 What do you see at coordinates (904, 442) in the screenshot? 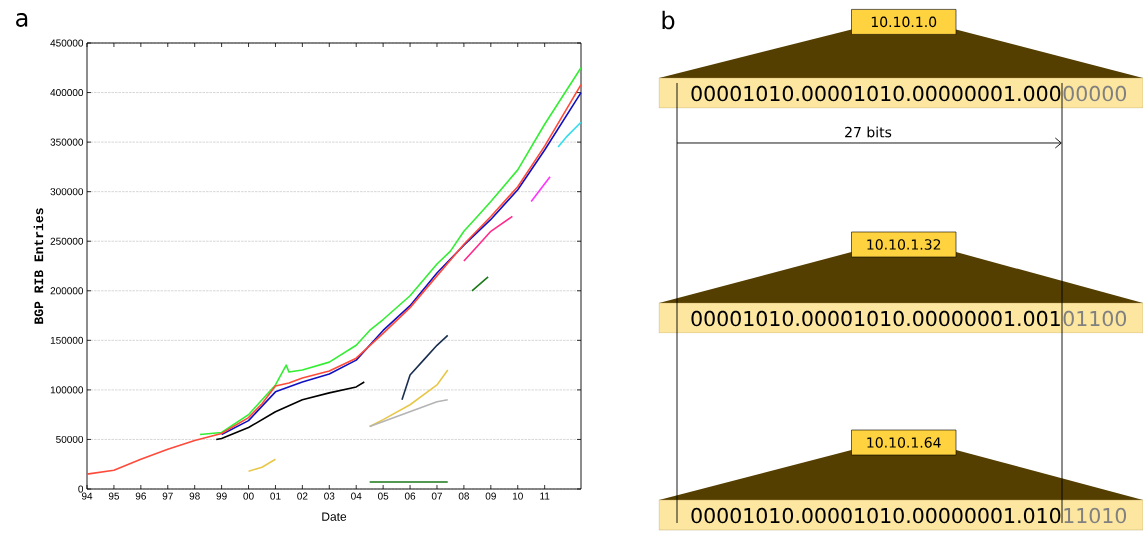
I see `text: 10.10.1.64` at bounding box center [904, 442].